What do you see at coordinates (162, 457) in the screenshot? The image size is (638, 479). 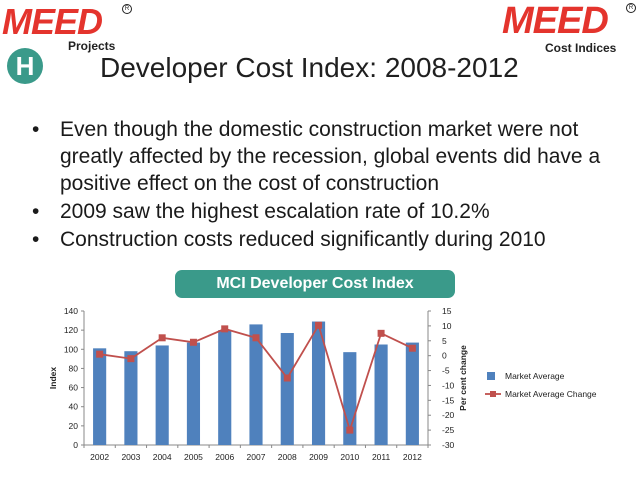 I see `x-tick-label: 2004` at bounding box center [162, 457].